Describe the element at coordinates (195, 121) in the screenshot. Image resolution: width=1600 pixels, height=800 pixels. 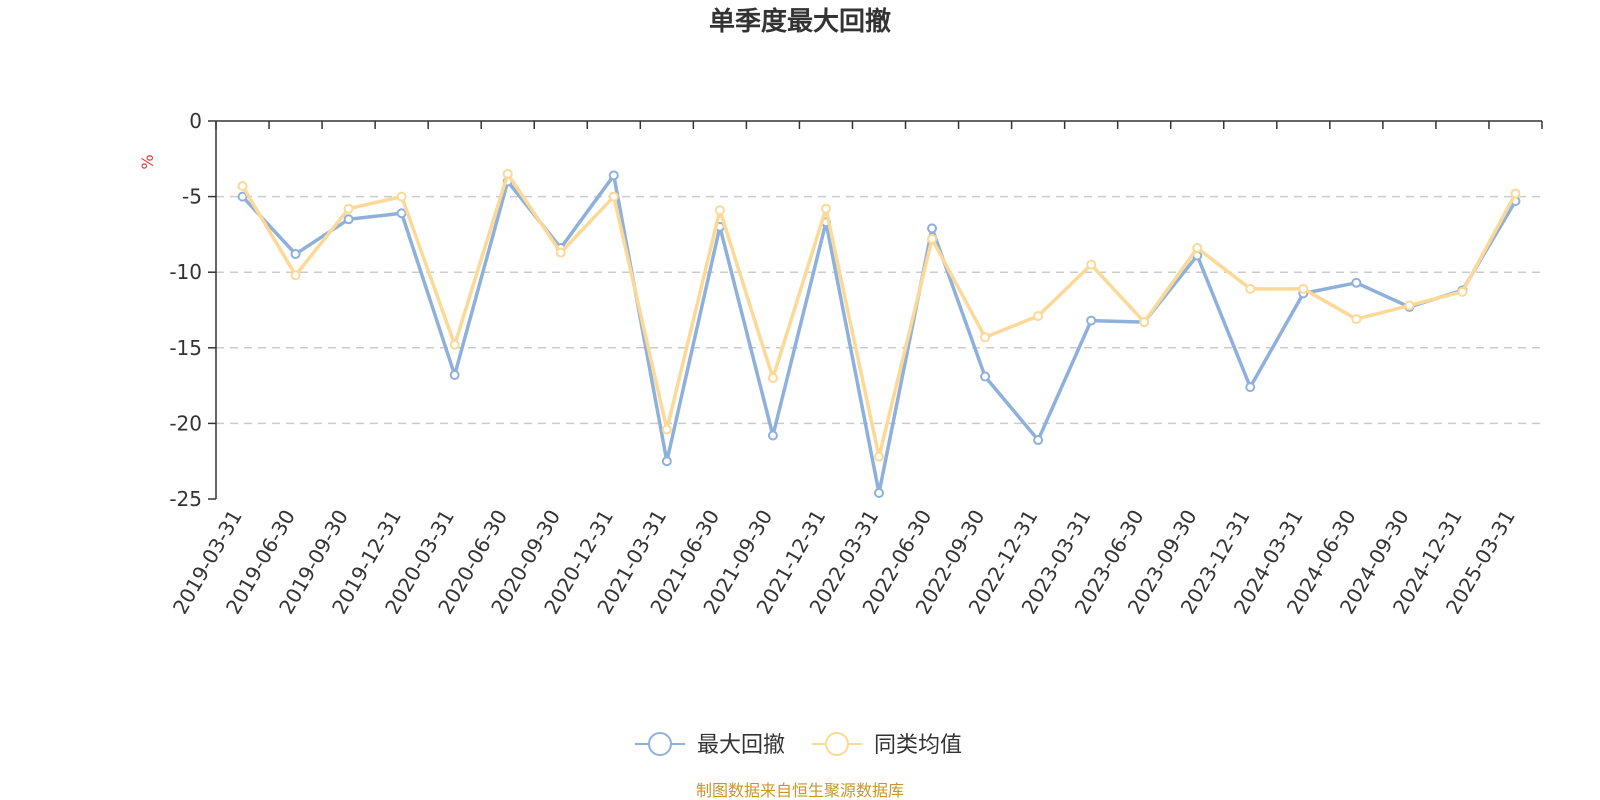
I see `y-tick-label: 0` at that location.